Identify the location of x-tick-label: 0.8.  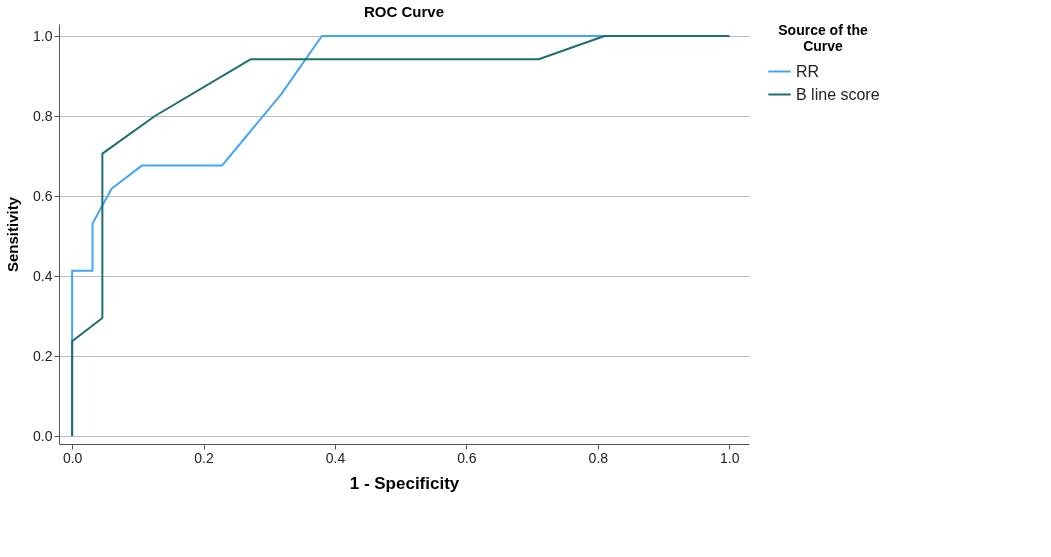
(598, 457).